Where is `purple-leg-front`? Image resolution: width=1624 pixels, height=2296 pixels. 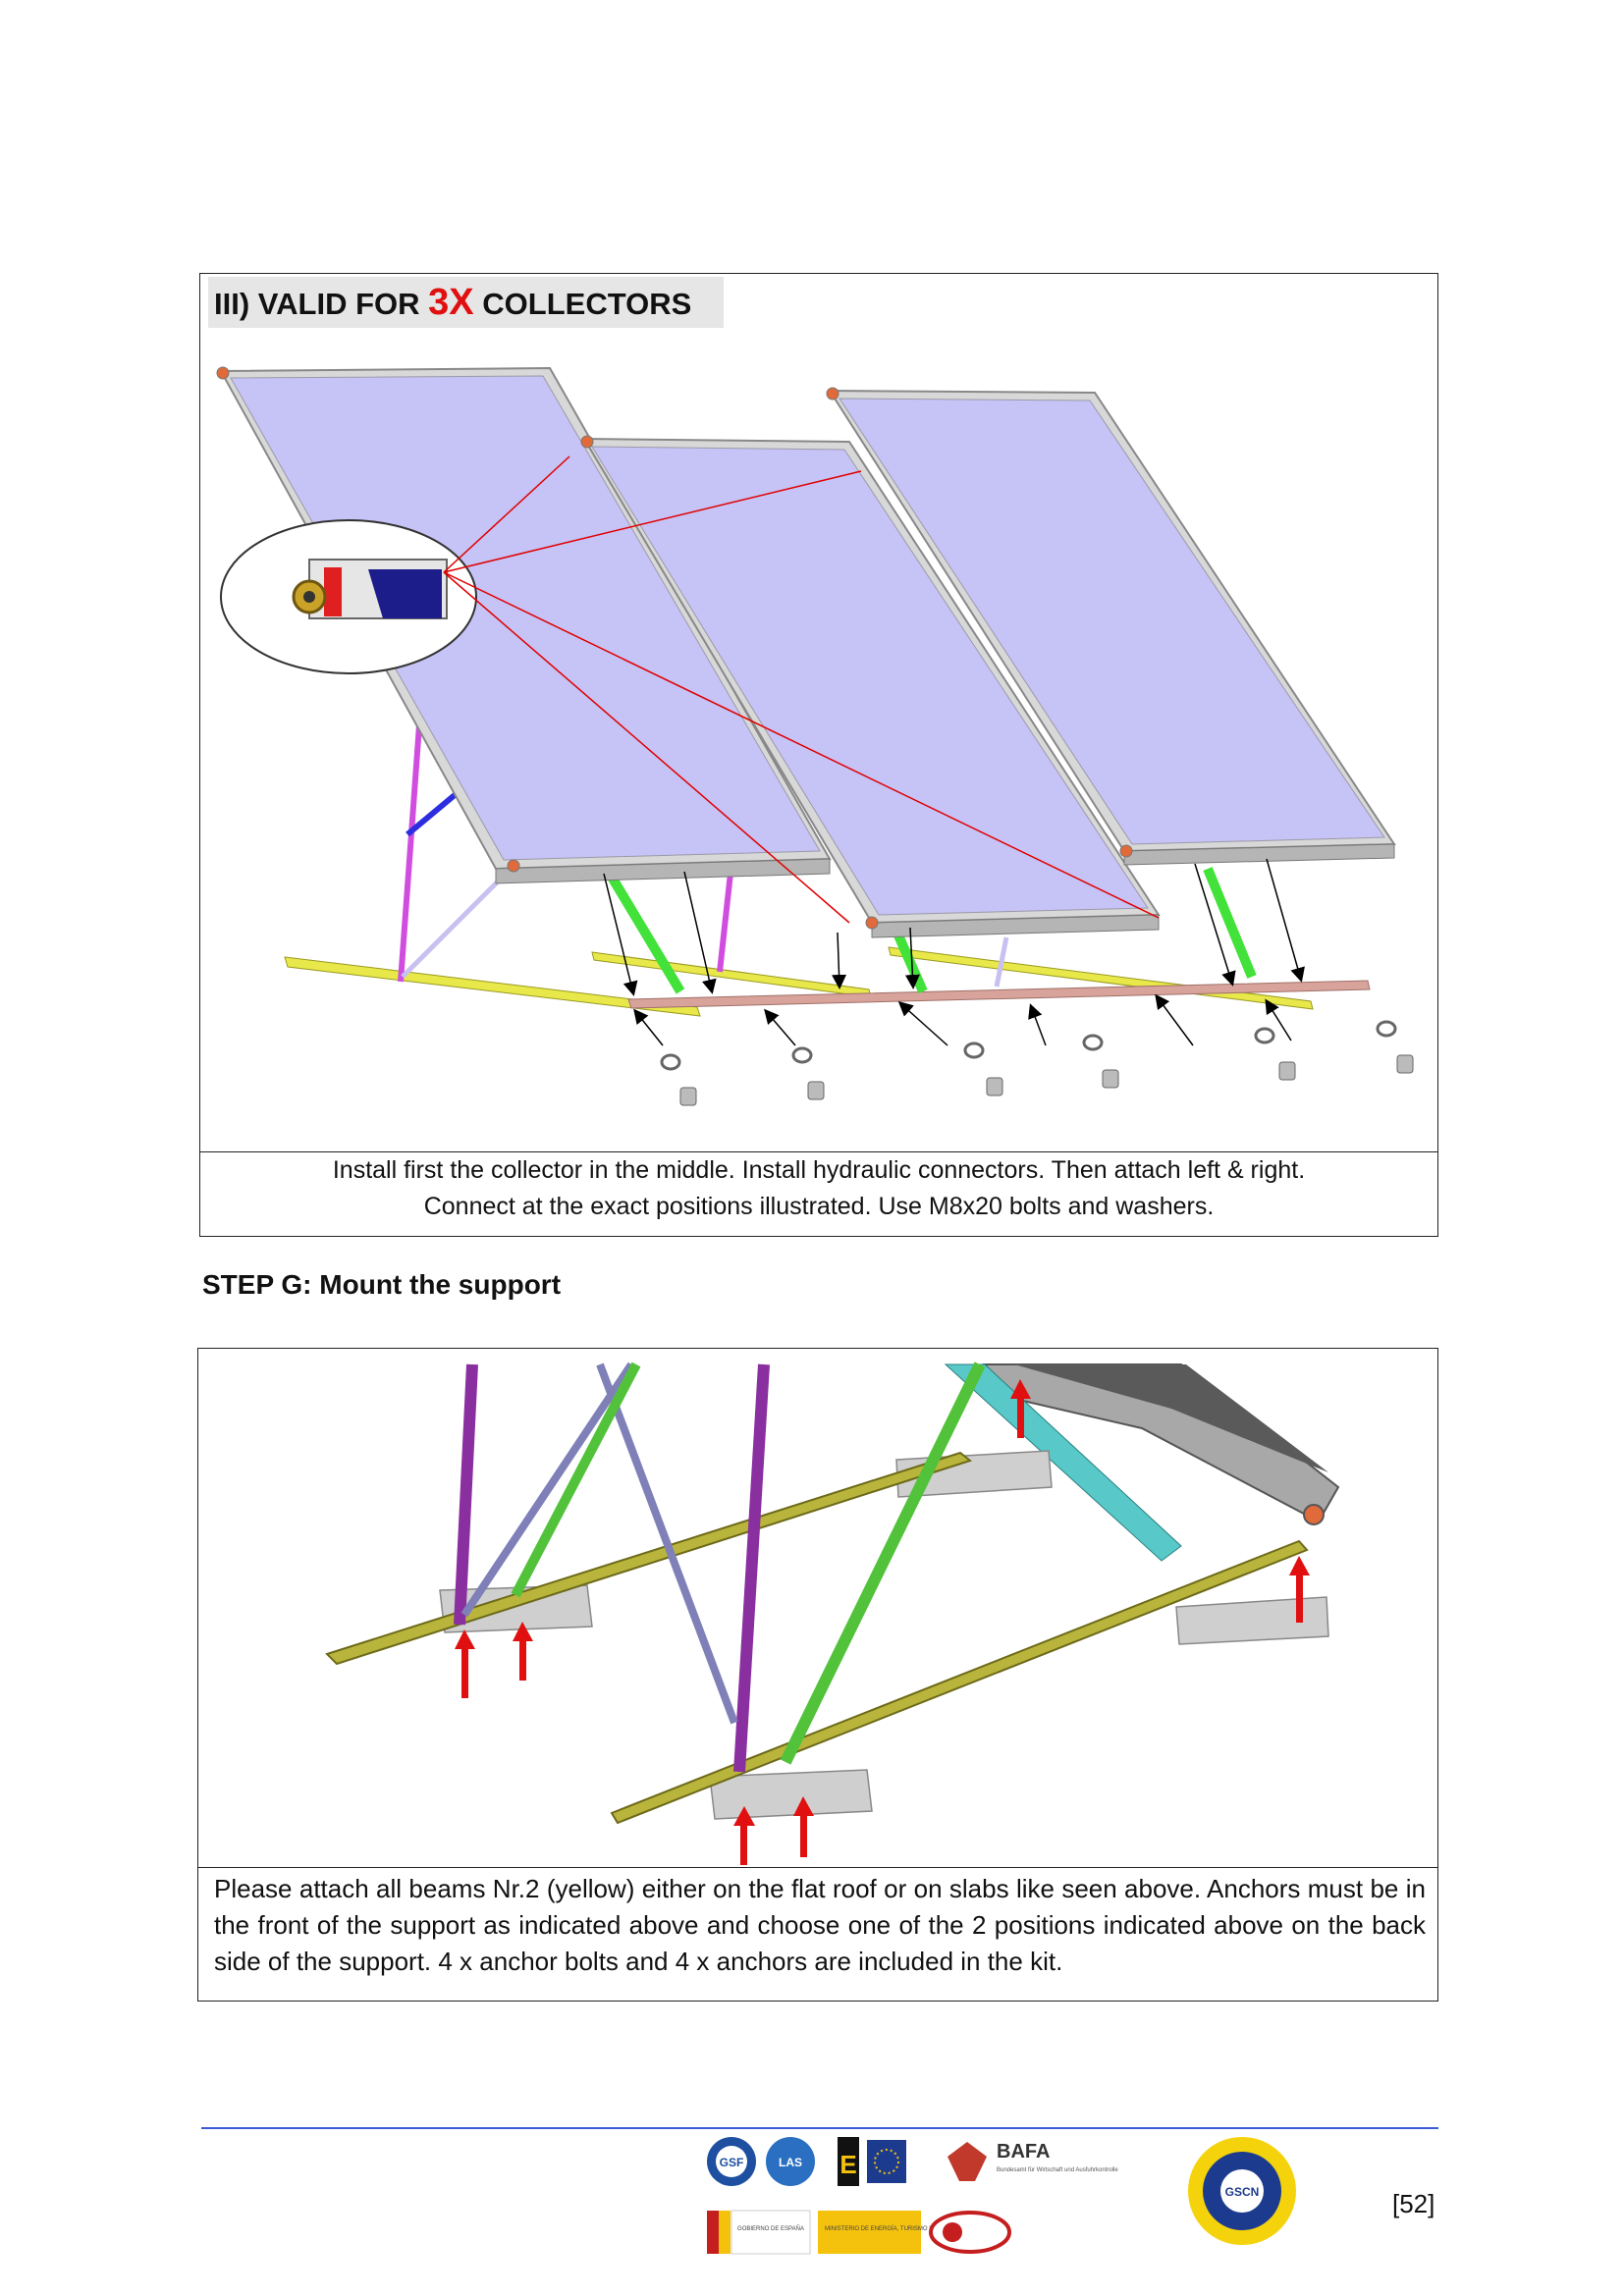
purple-leg-front is located at coordinates (751, 1568).